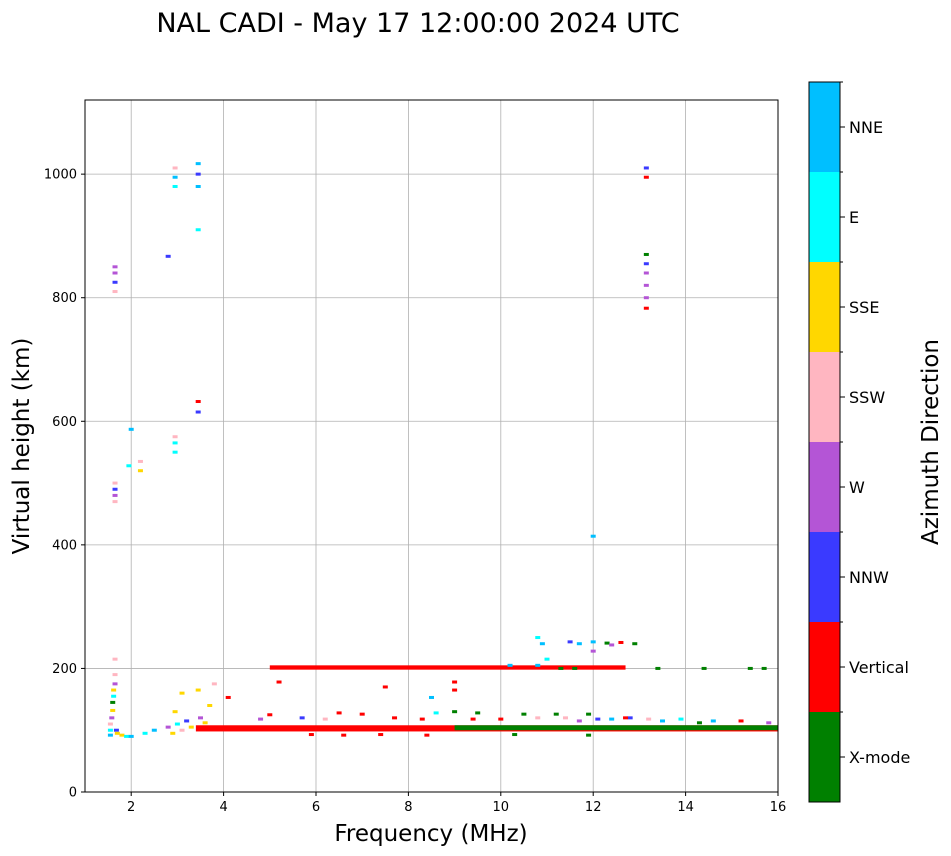  Describe the element at coordinates (73, 793) in the screenshot. I see `y-tick-label: 0` at that location.